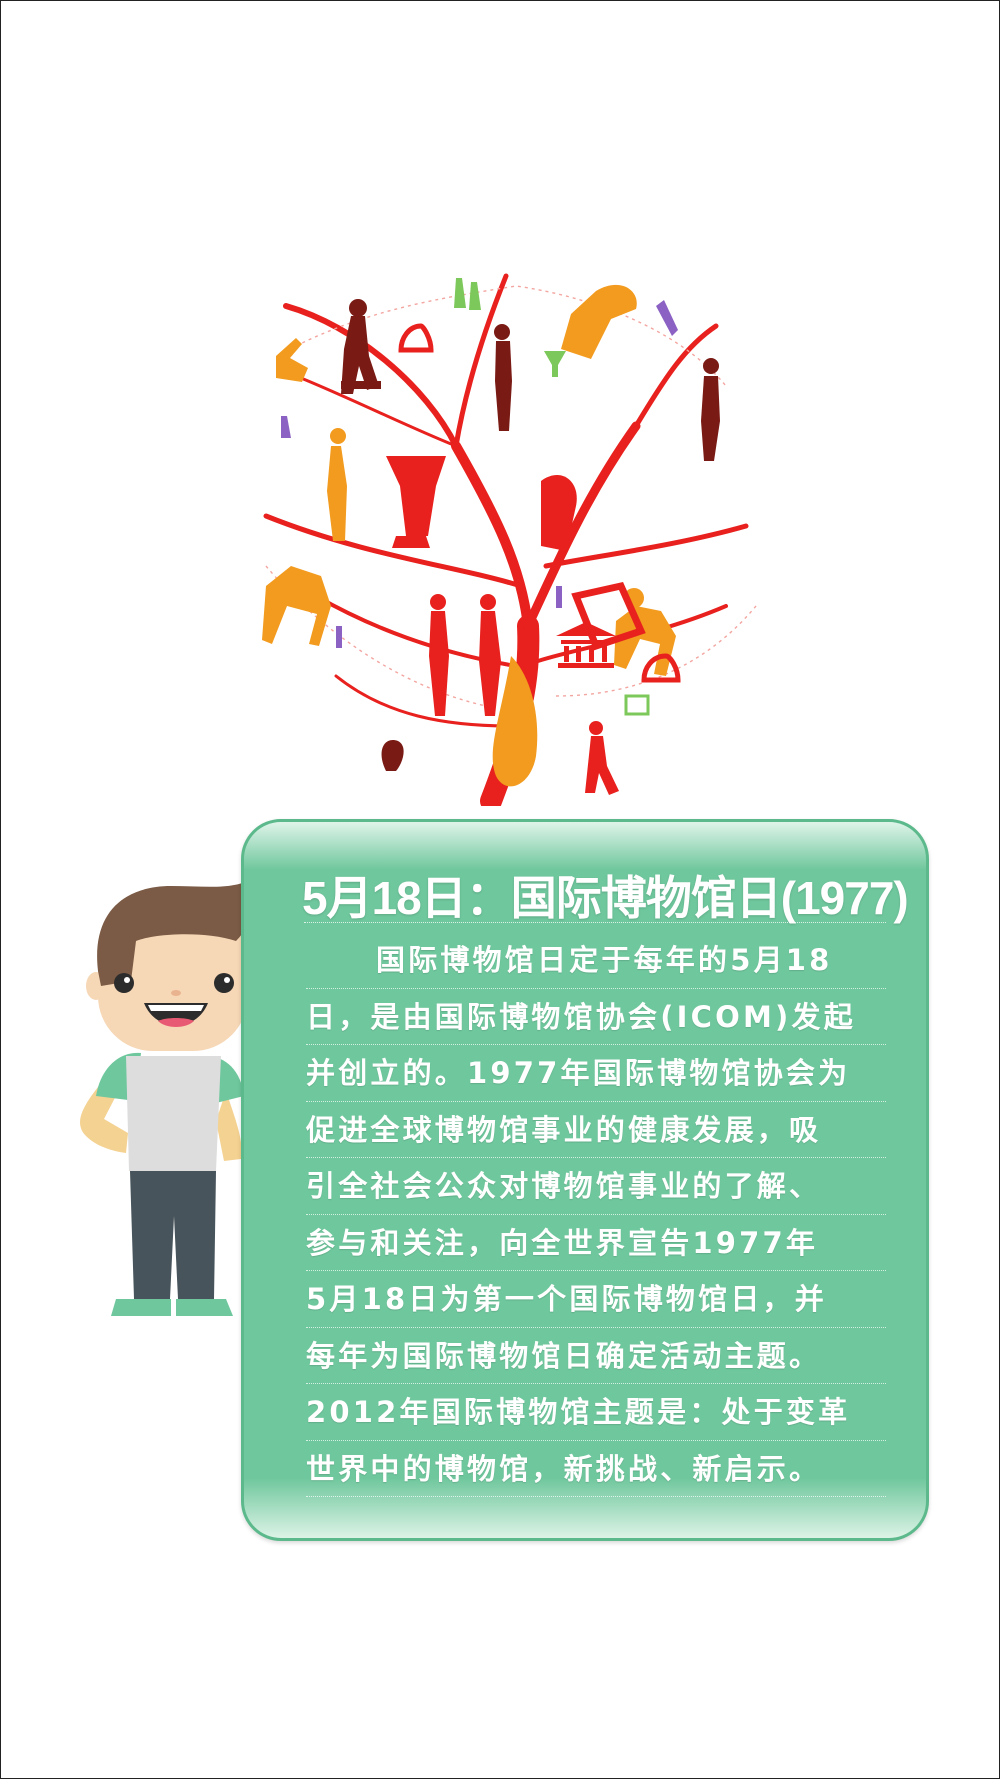 The image size is (1000, 1779). Describe the element at coordinates (596, 960) in the screenshot. I see `body-line: 国际博物馆日定于每年的5月18` at that location.